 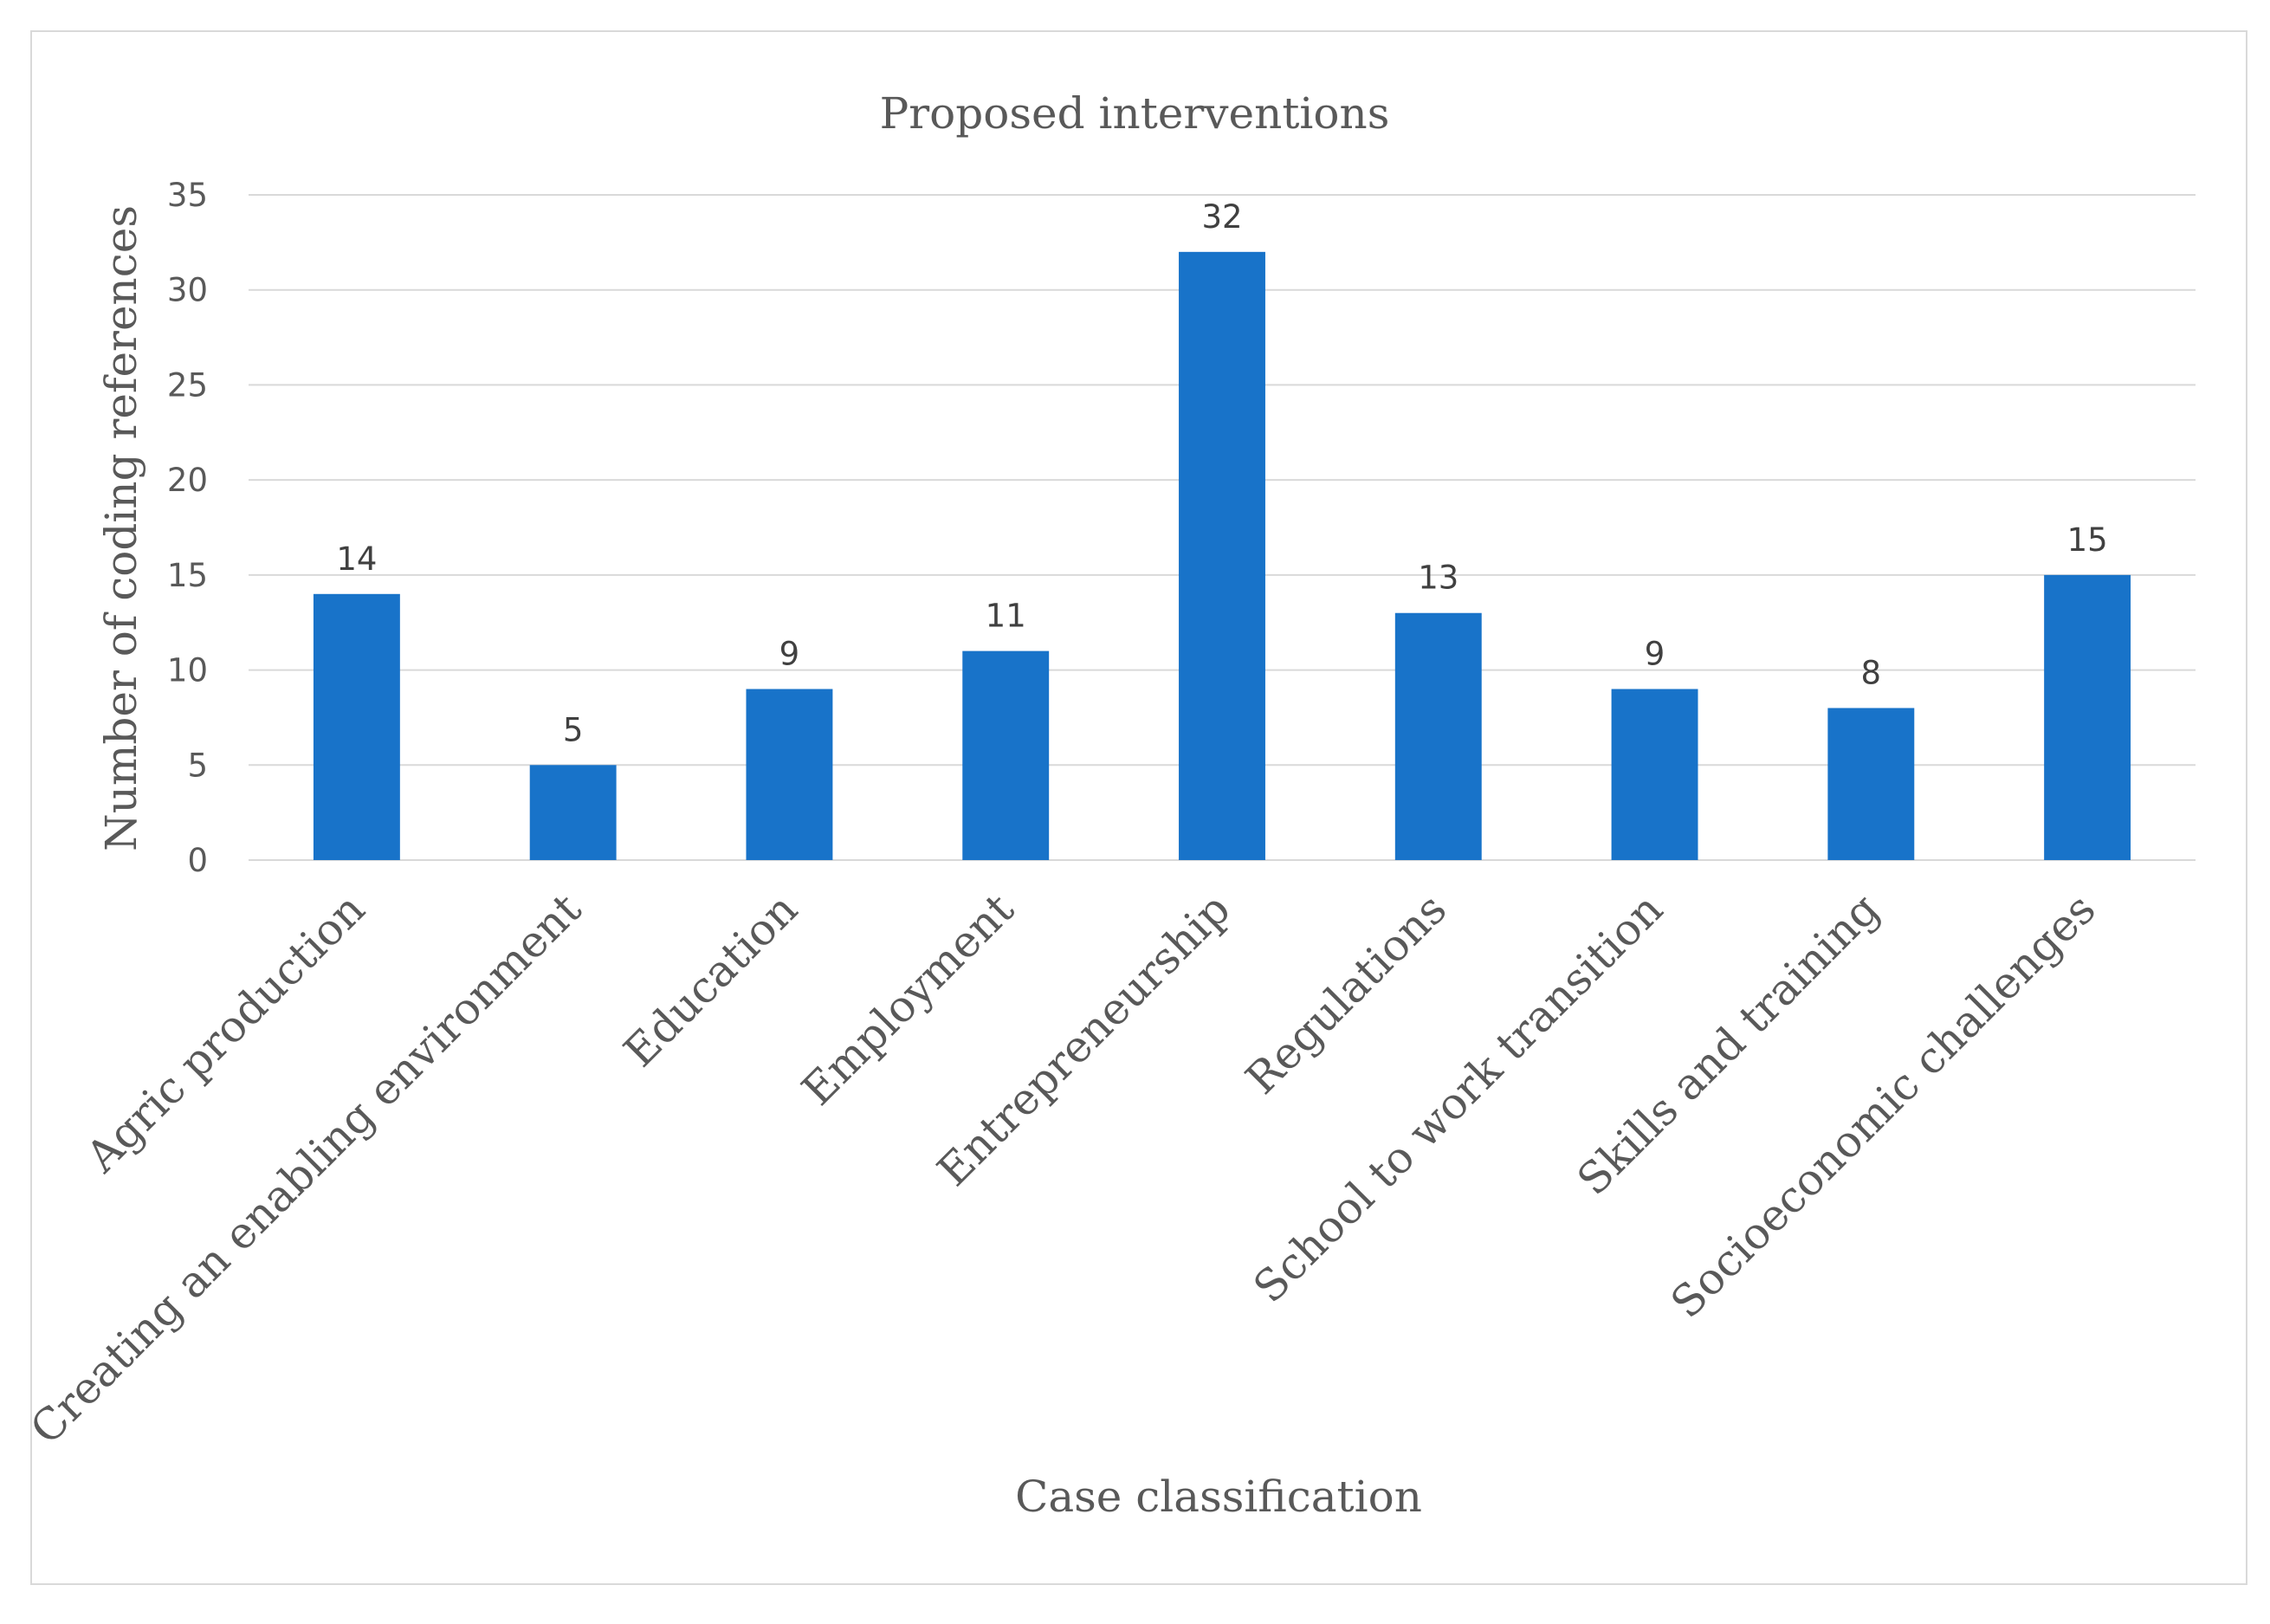 I want to click on data-label-4: 11, so click(x=1006, y=616).